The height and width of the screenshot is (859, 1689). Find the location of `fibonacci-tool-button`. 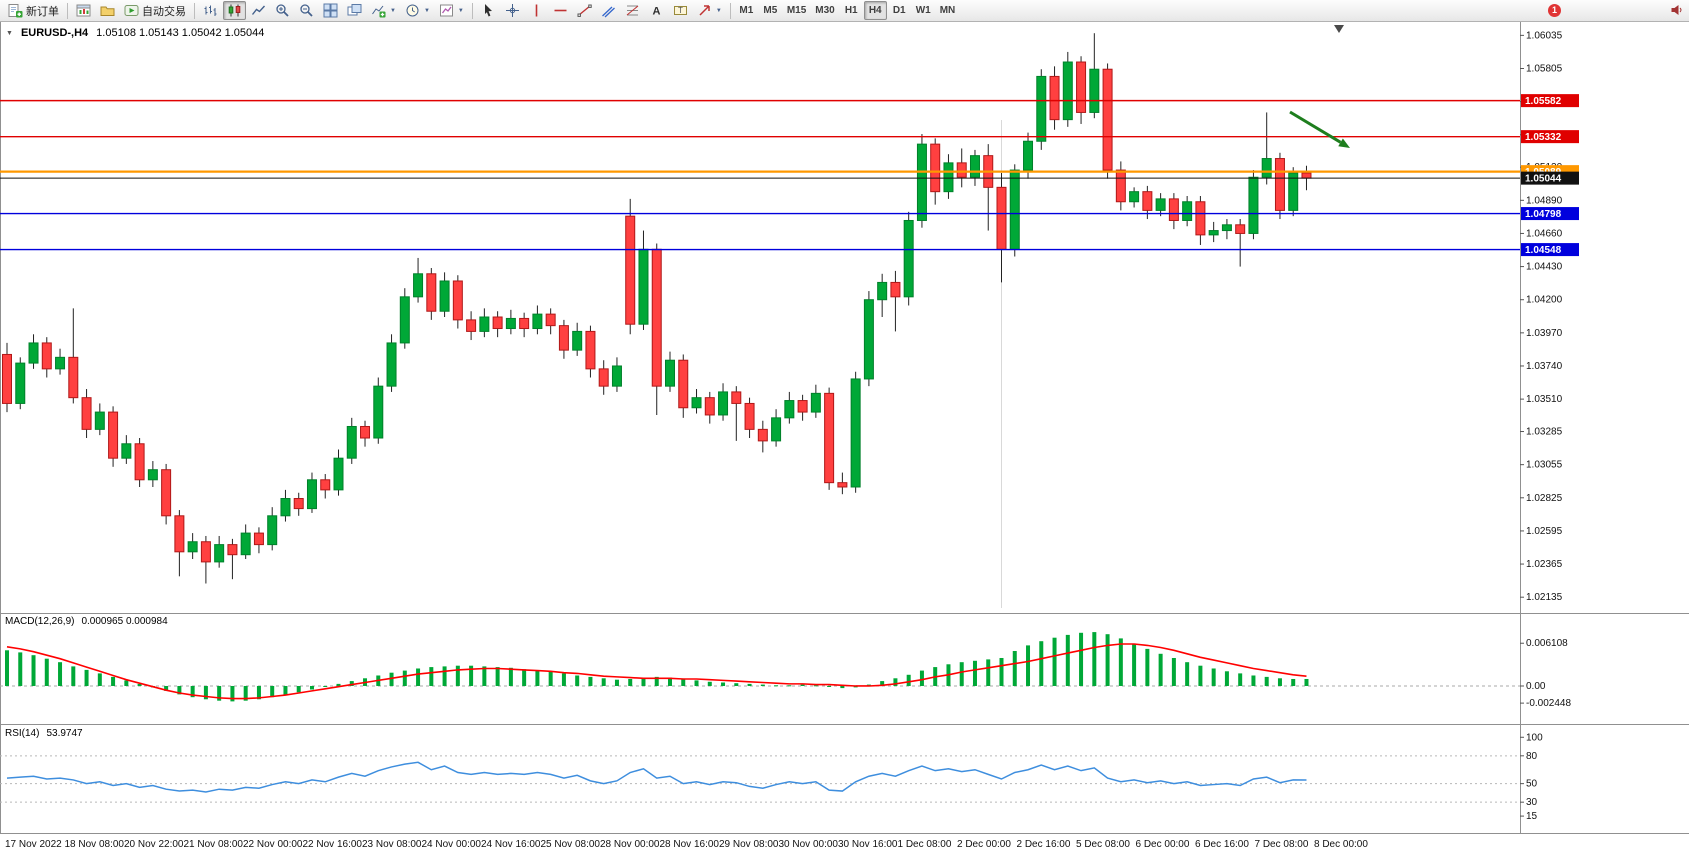

fibonacci-tool-button is located at coordinates (632, 10).